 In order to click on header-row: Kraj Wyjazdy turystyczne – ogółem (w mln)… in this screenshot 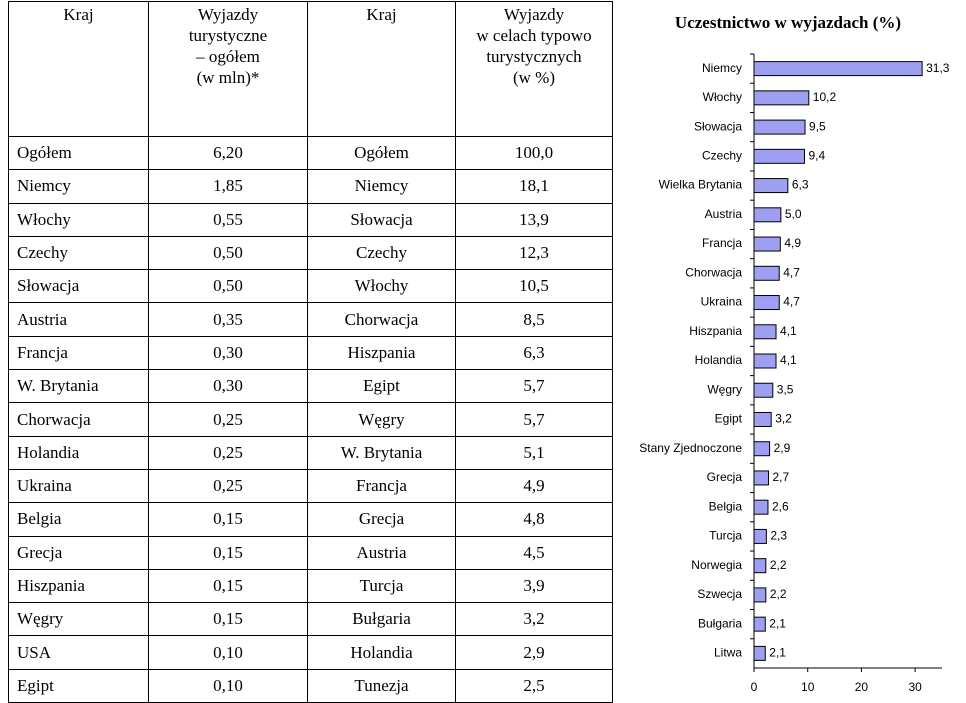, I will do `click(310, 69)`.